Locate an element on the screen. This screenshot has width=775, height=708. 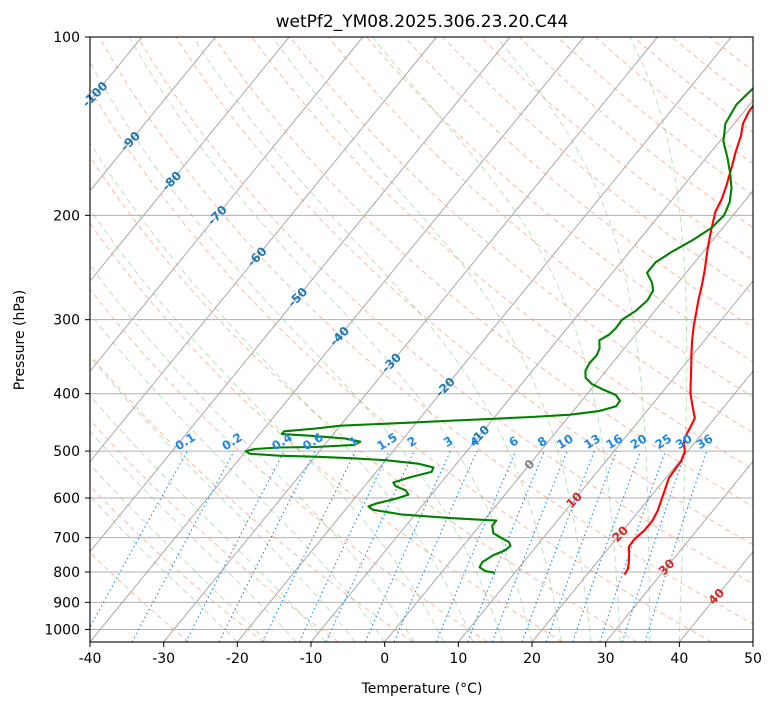
y-tick-label: 300 is located at coordinates (66, 321).